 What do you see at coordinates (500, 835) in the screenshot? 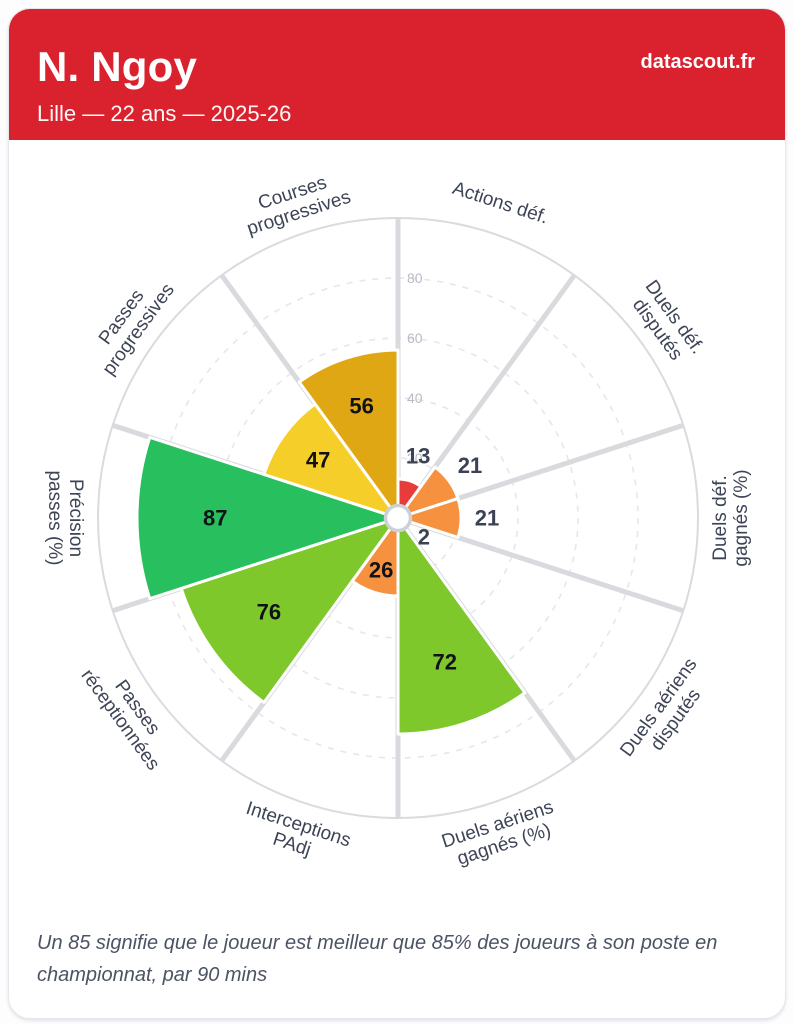
I see `category-label: Duels aériensgagnés (%)` at bounding box center [500, 835].